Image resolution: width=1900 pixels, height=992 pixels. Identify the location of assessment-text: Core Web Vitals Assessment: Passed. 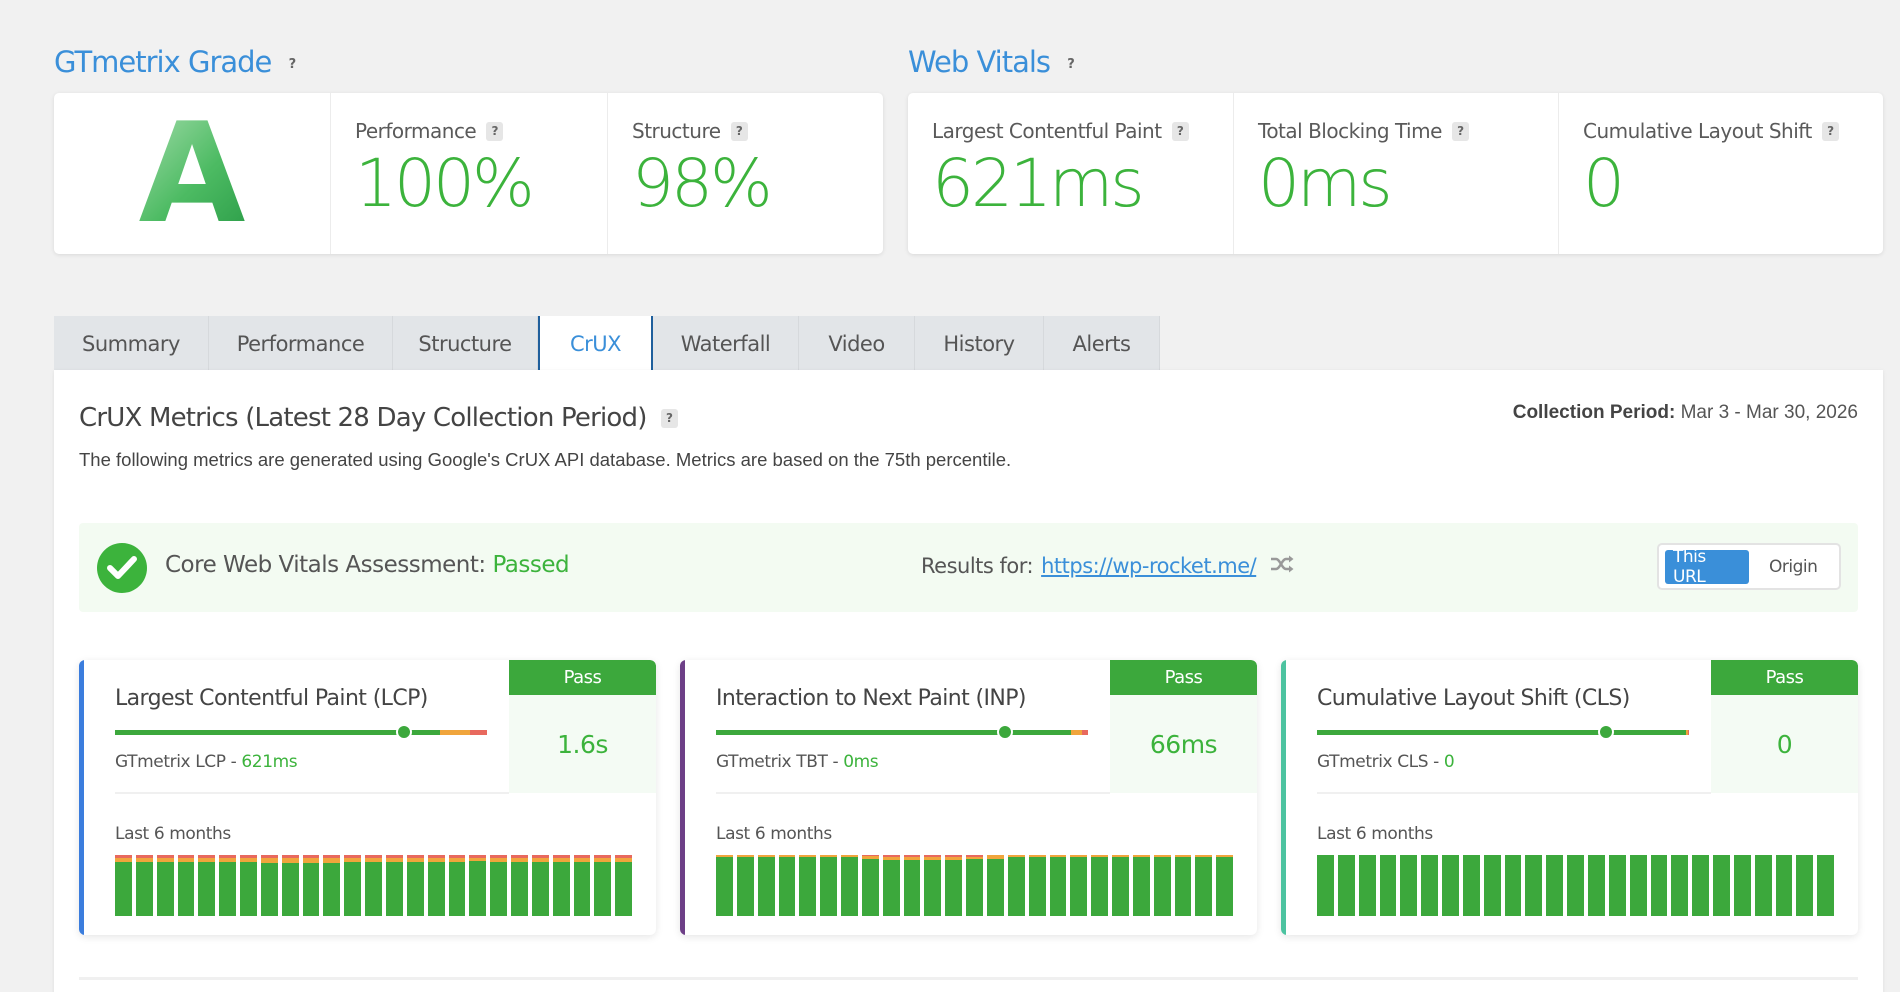
(367, 565).